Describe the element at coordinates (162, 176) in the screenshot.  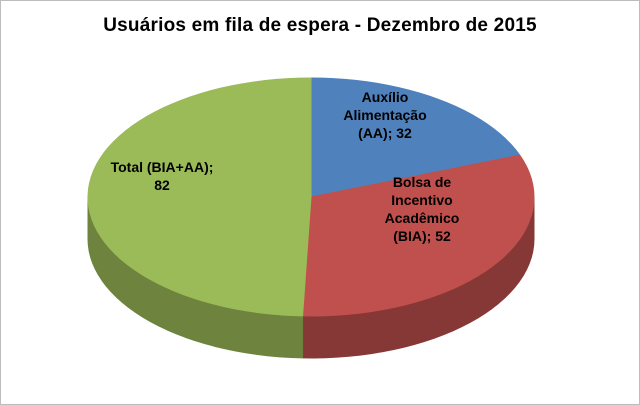
I see `slice-label: Total (BIA+AA); 82` at that location.